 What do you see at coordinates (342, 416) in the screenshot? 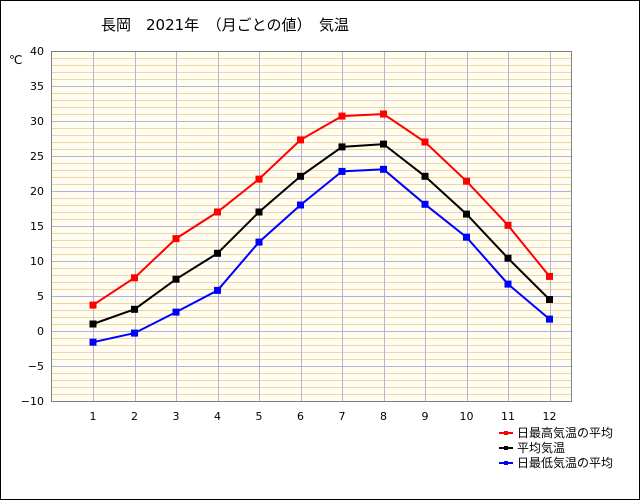
I see `x-tick-label: 7` at bounding box center [342, 416].